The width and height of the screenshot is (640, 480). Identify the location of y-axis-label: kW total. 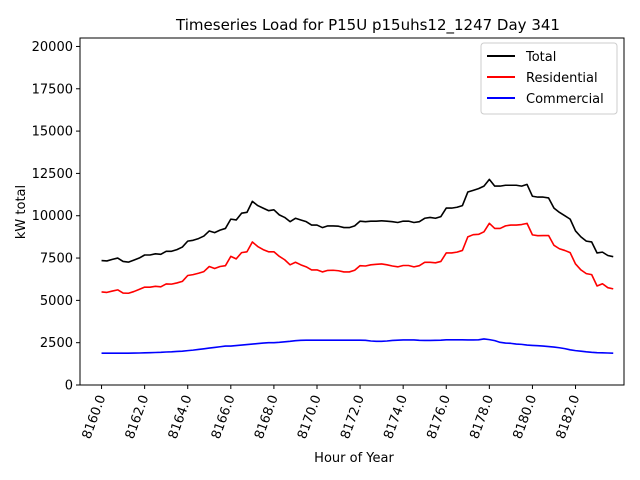
(21, 212).